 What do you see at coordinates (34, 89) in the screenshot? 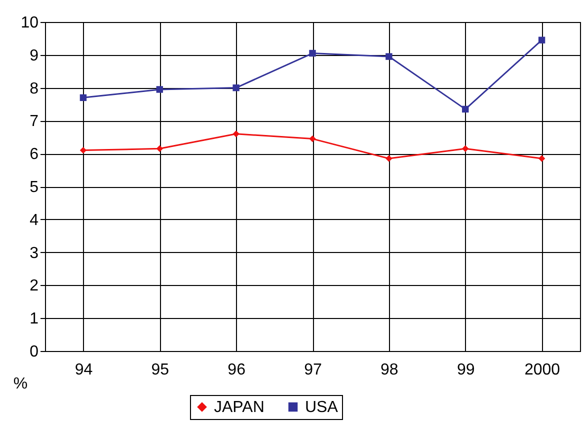
I see `y-tick-label: 8` at bounding box center [34, 89].